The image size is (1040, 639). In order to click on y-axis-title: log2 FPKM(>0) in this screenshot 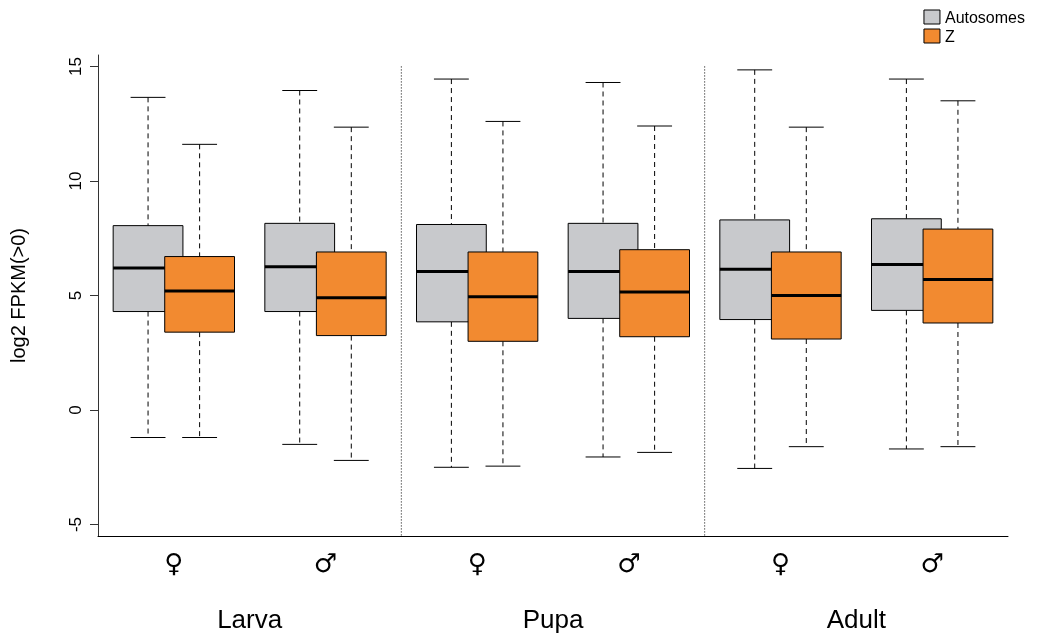, I will do `click(18, 295)`.